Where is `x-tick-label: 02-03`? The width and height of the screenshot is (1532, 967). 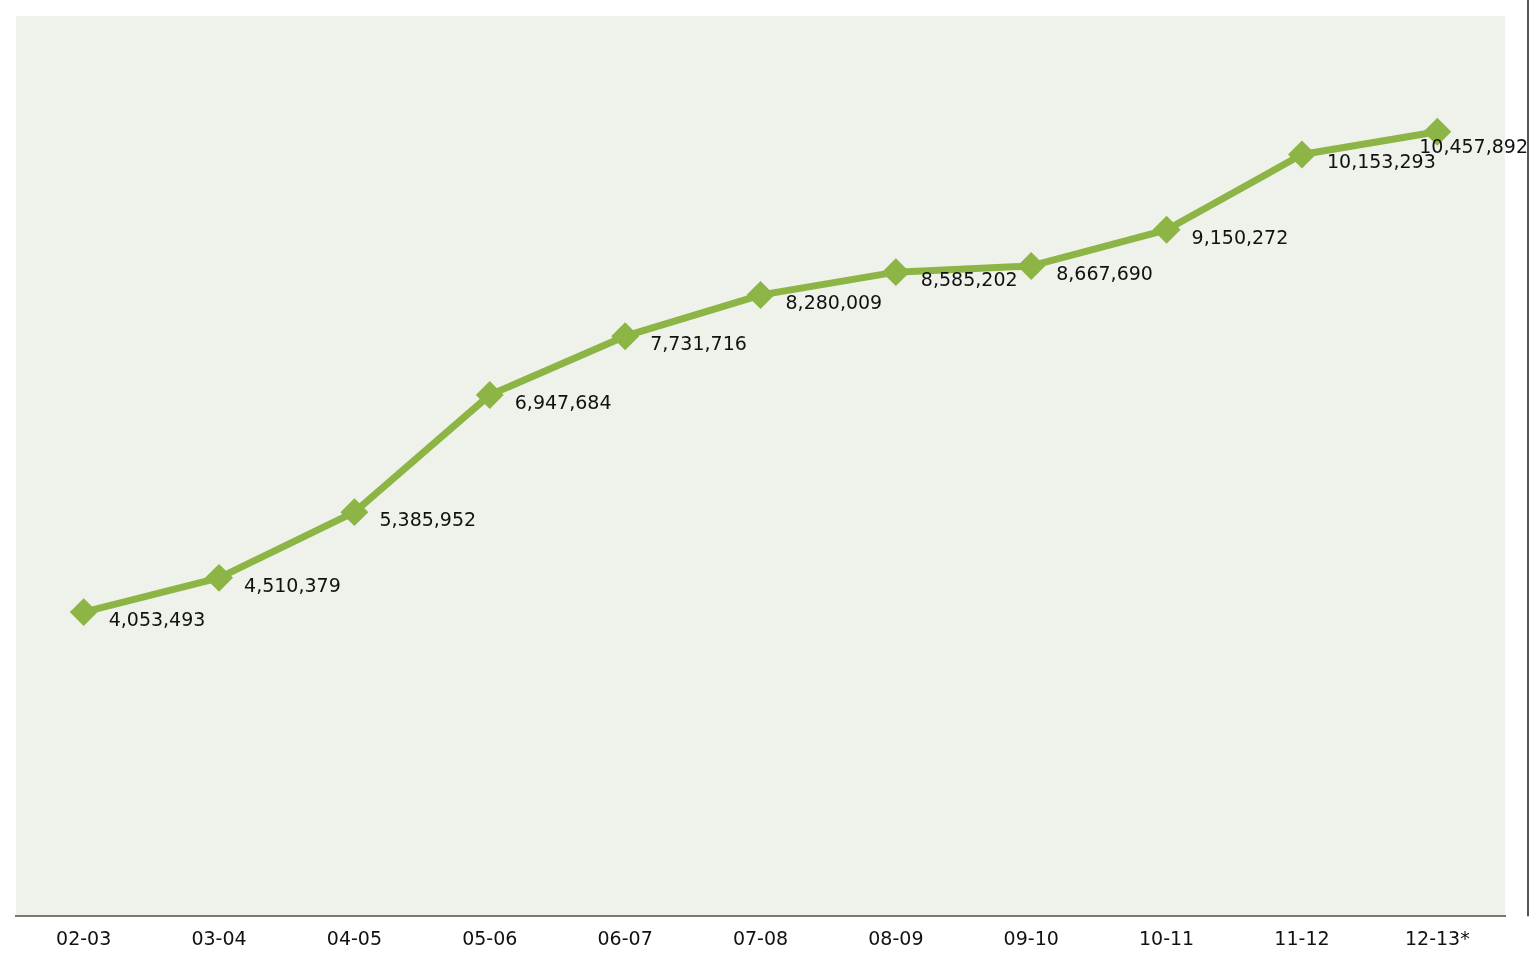
x-tick-label: 02-03 is located at coordinates (84, 937).